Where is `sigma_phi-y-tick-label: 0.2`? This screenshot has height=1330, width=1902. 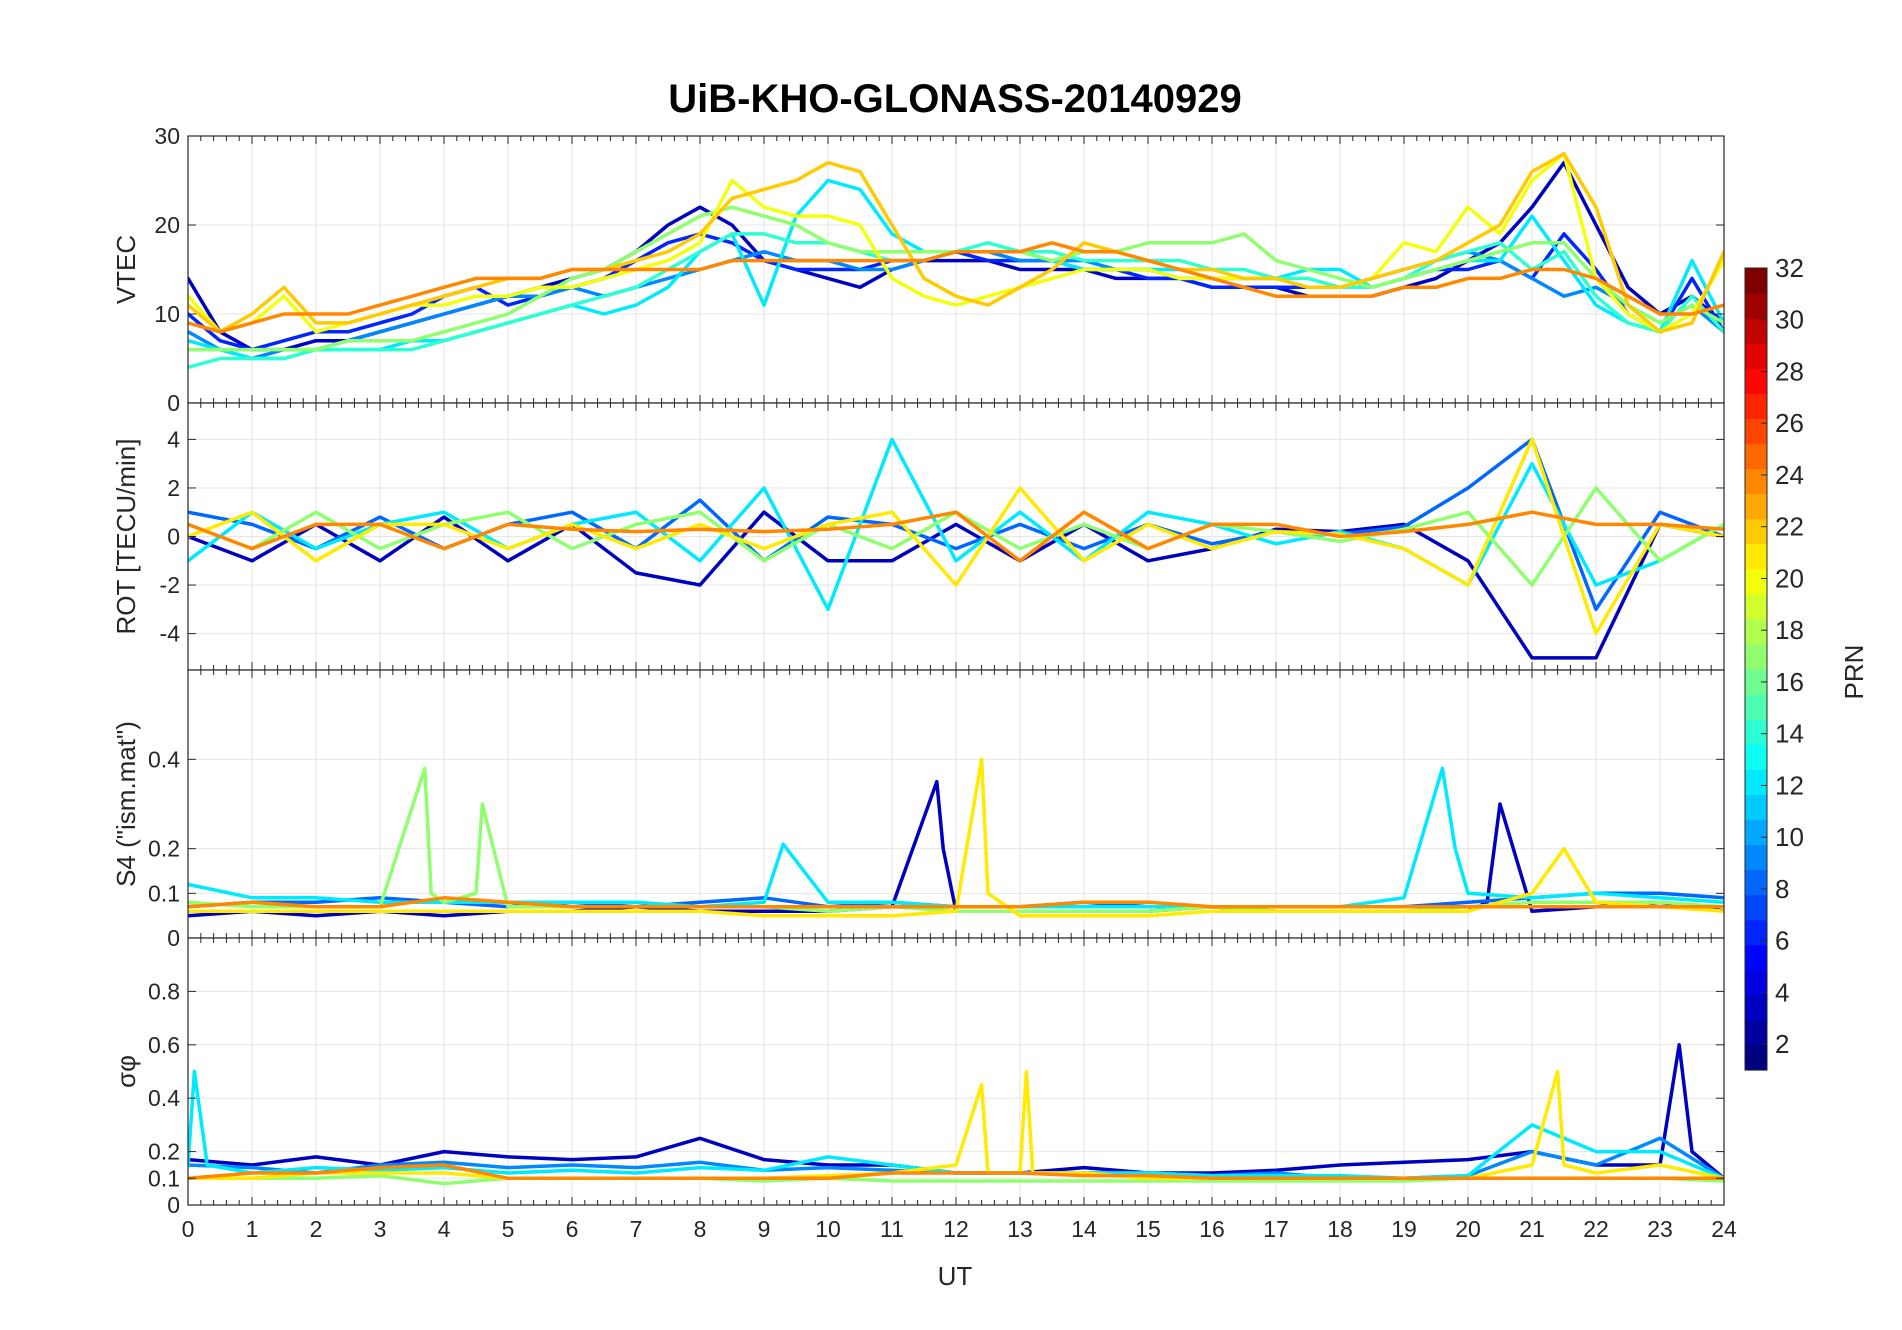
sigma_phi-y-tick-label: 0.2 is located at coordinates (164, 1152).